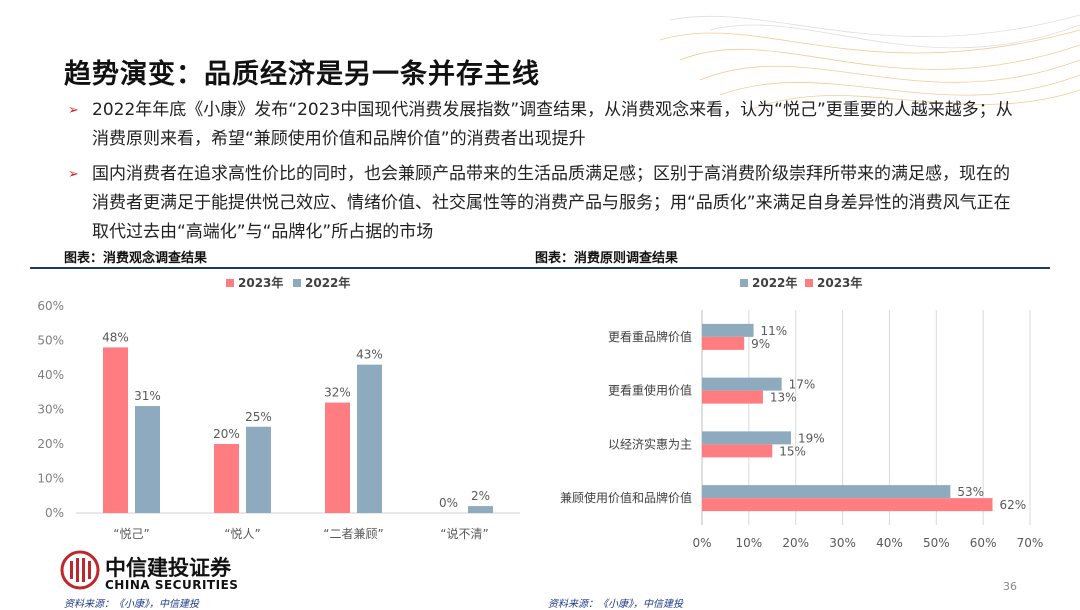 The height and width of the screenshot is (610, 1080). What do you see at coordinates (792, 451) in the screenshot?
I see `data-label: 15%` at bounding box center [792, 451].